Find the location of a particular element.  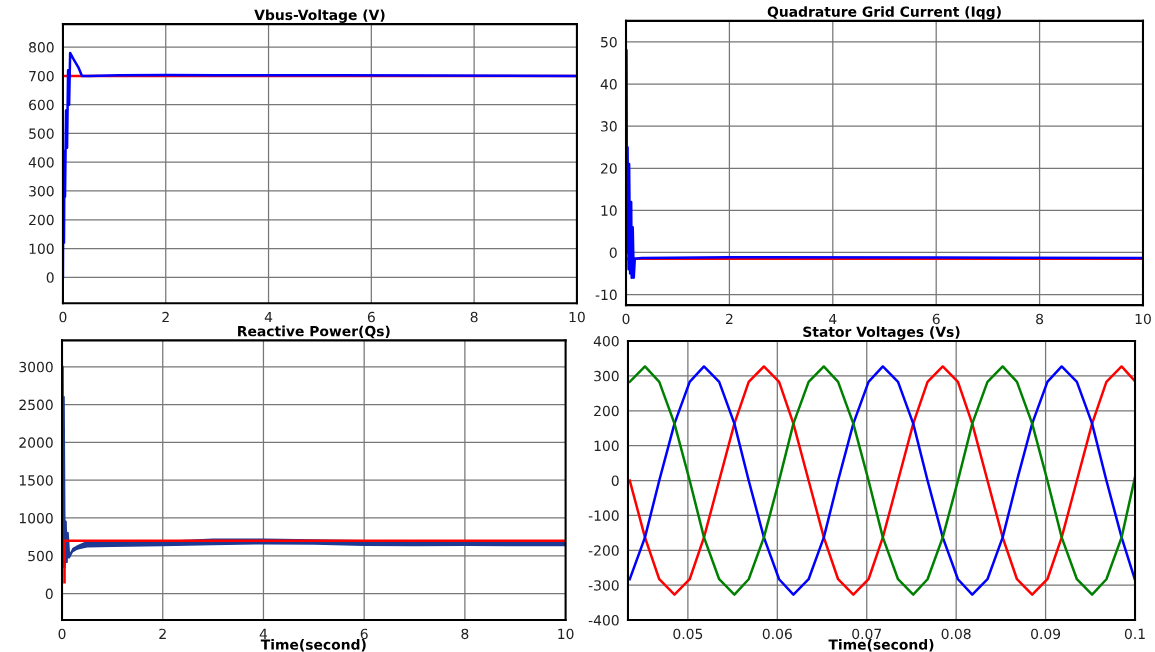

y-tick-label: 20 is located at coordinates (609, 168).